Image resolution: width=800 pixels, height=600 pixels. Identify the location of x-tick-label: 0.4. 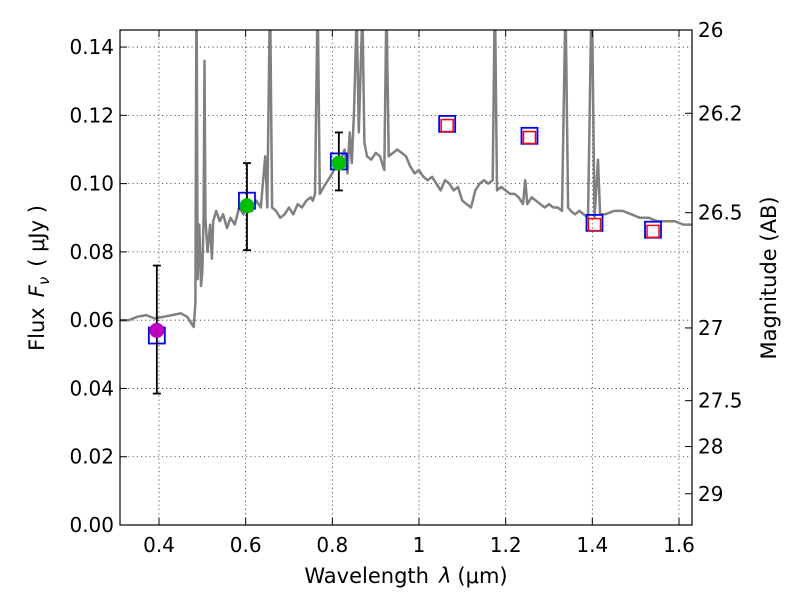
(159, 545).